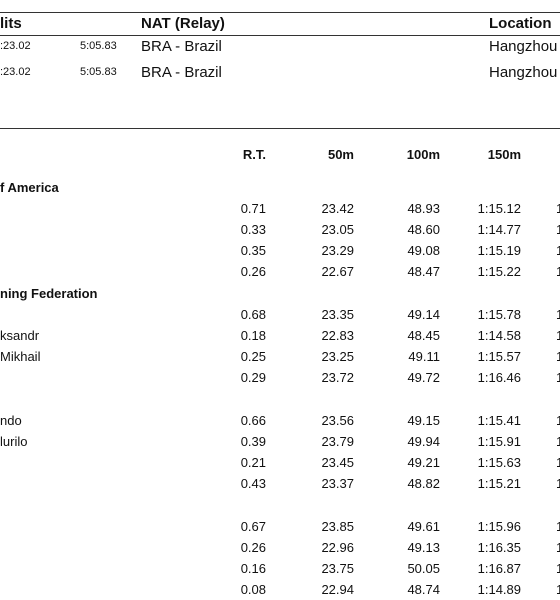  Describe the element at coordinates (499, 568) in the screenshot. I see `split-value: 1:16.87` at that location.